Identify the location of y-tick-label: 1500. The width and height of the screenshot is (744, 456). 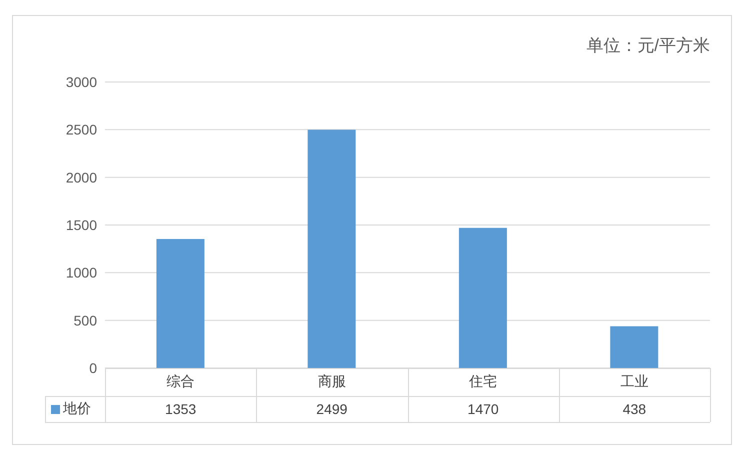
(82, 224).